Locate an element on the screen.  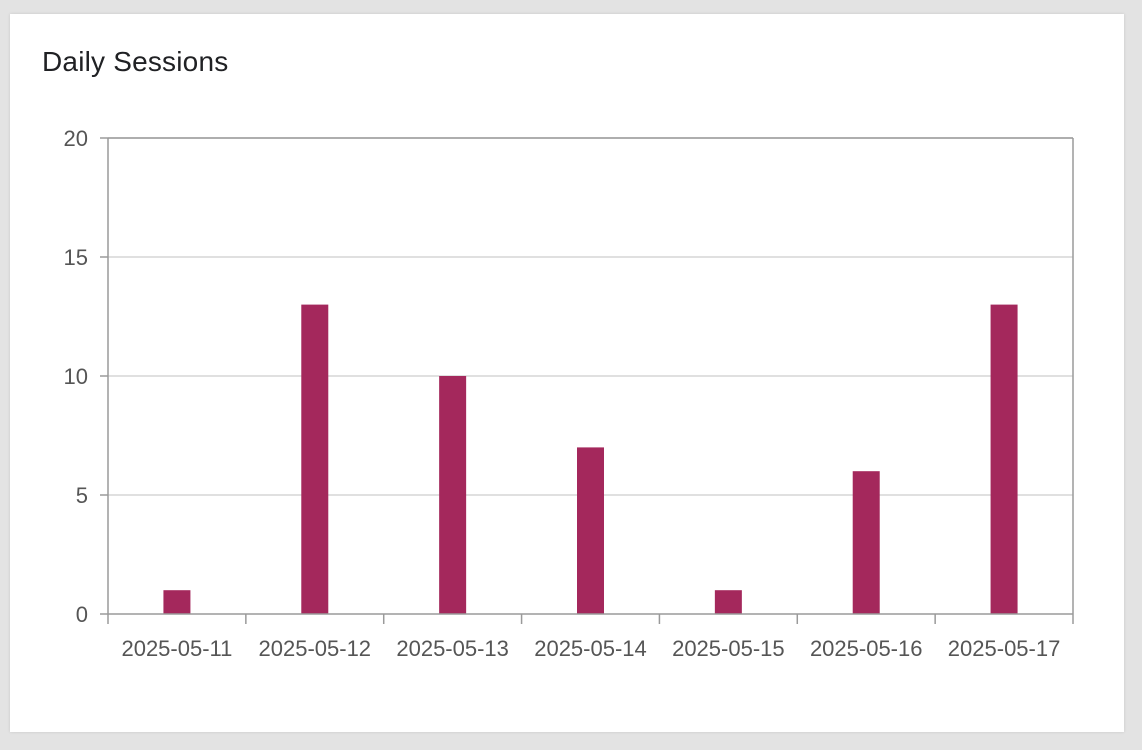
x-tick-label: 2025-05-15 is located at coordinates (728, 648).